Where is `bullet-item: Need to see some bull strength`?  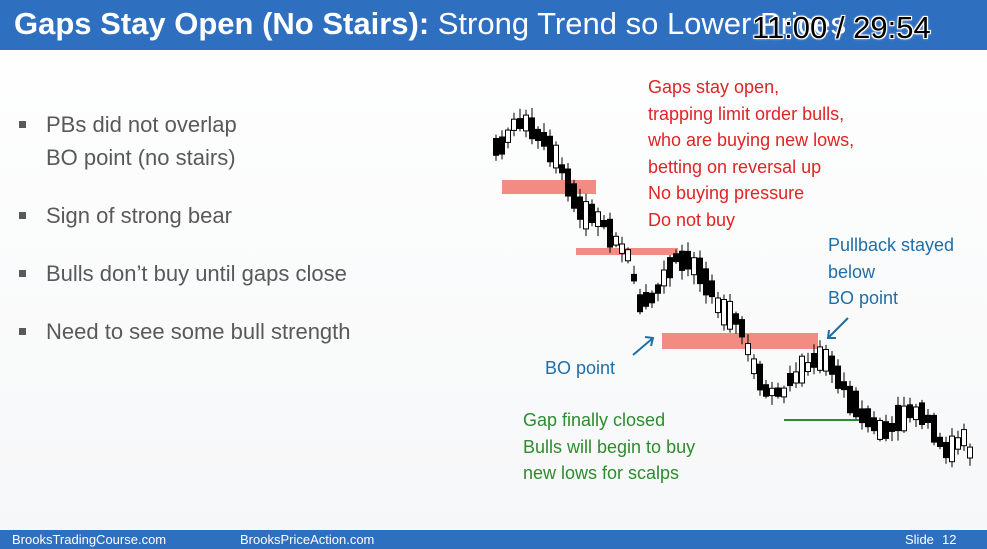
bullet-item: Need to see some bull strength is located at coordinates (184, 331).